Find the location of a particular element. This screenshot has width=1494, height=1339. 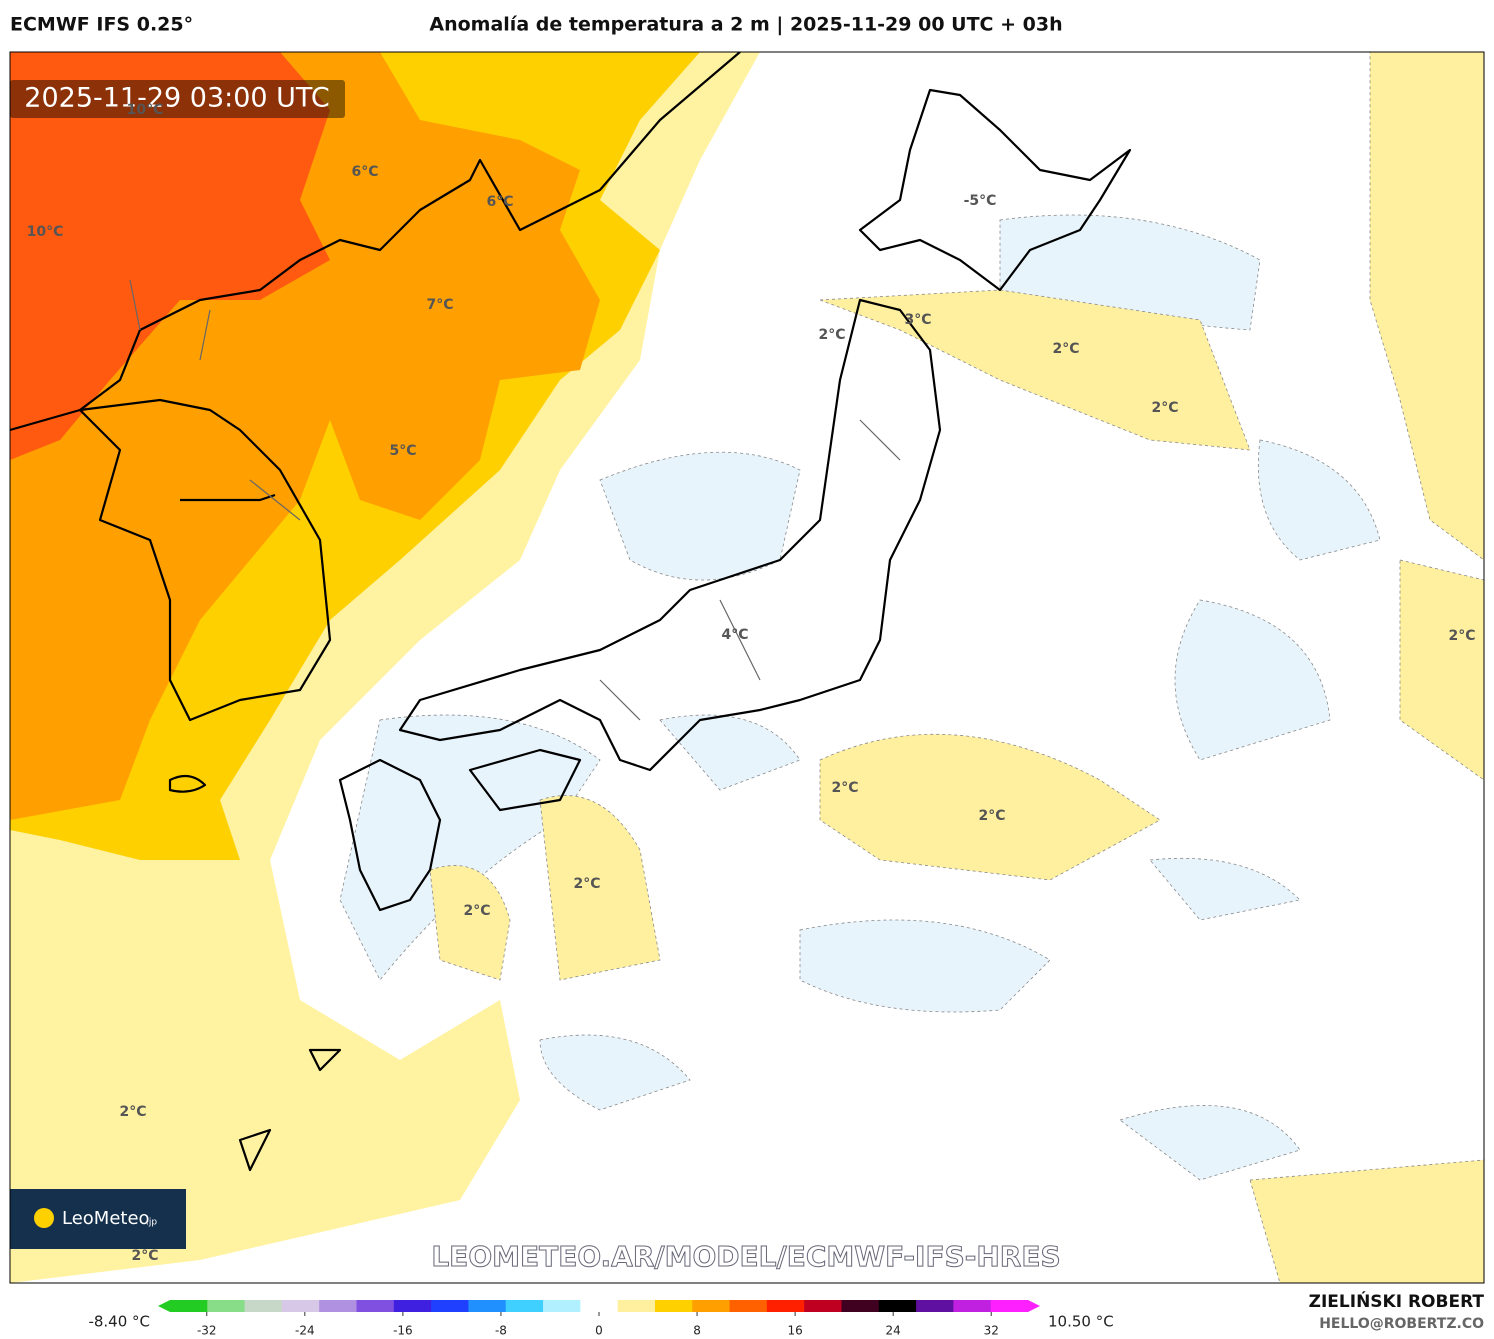

author: ZIELIŃSKI ROBERT is located at coordinates (1397, 1301).